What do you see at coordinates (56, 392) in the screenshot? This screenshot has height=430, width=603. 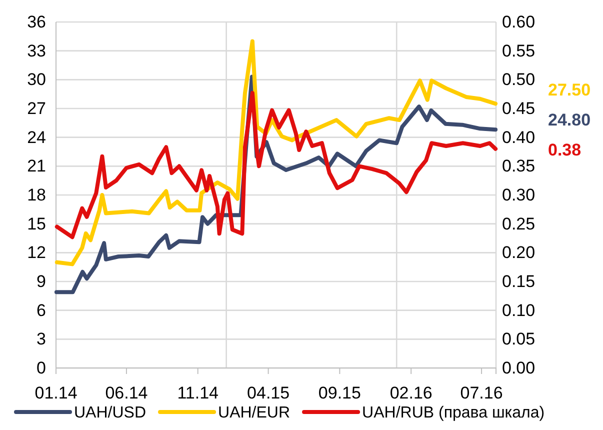 I see `x-tick-label: 01.14` at bounding box center [56, 392].